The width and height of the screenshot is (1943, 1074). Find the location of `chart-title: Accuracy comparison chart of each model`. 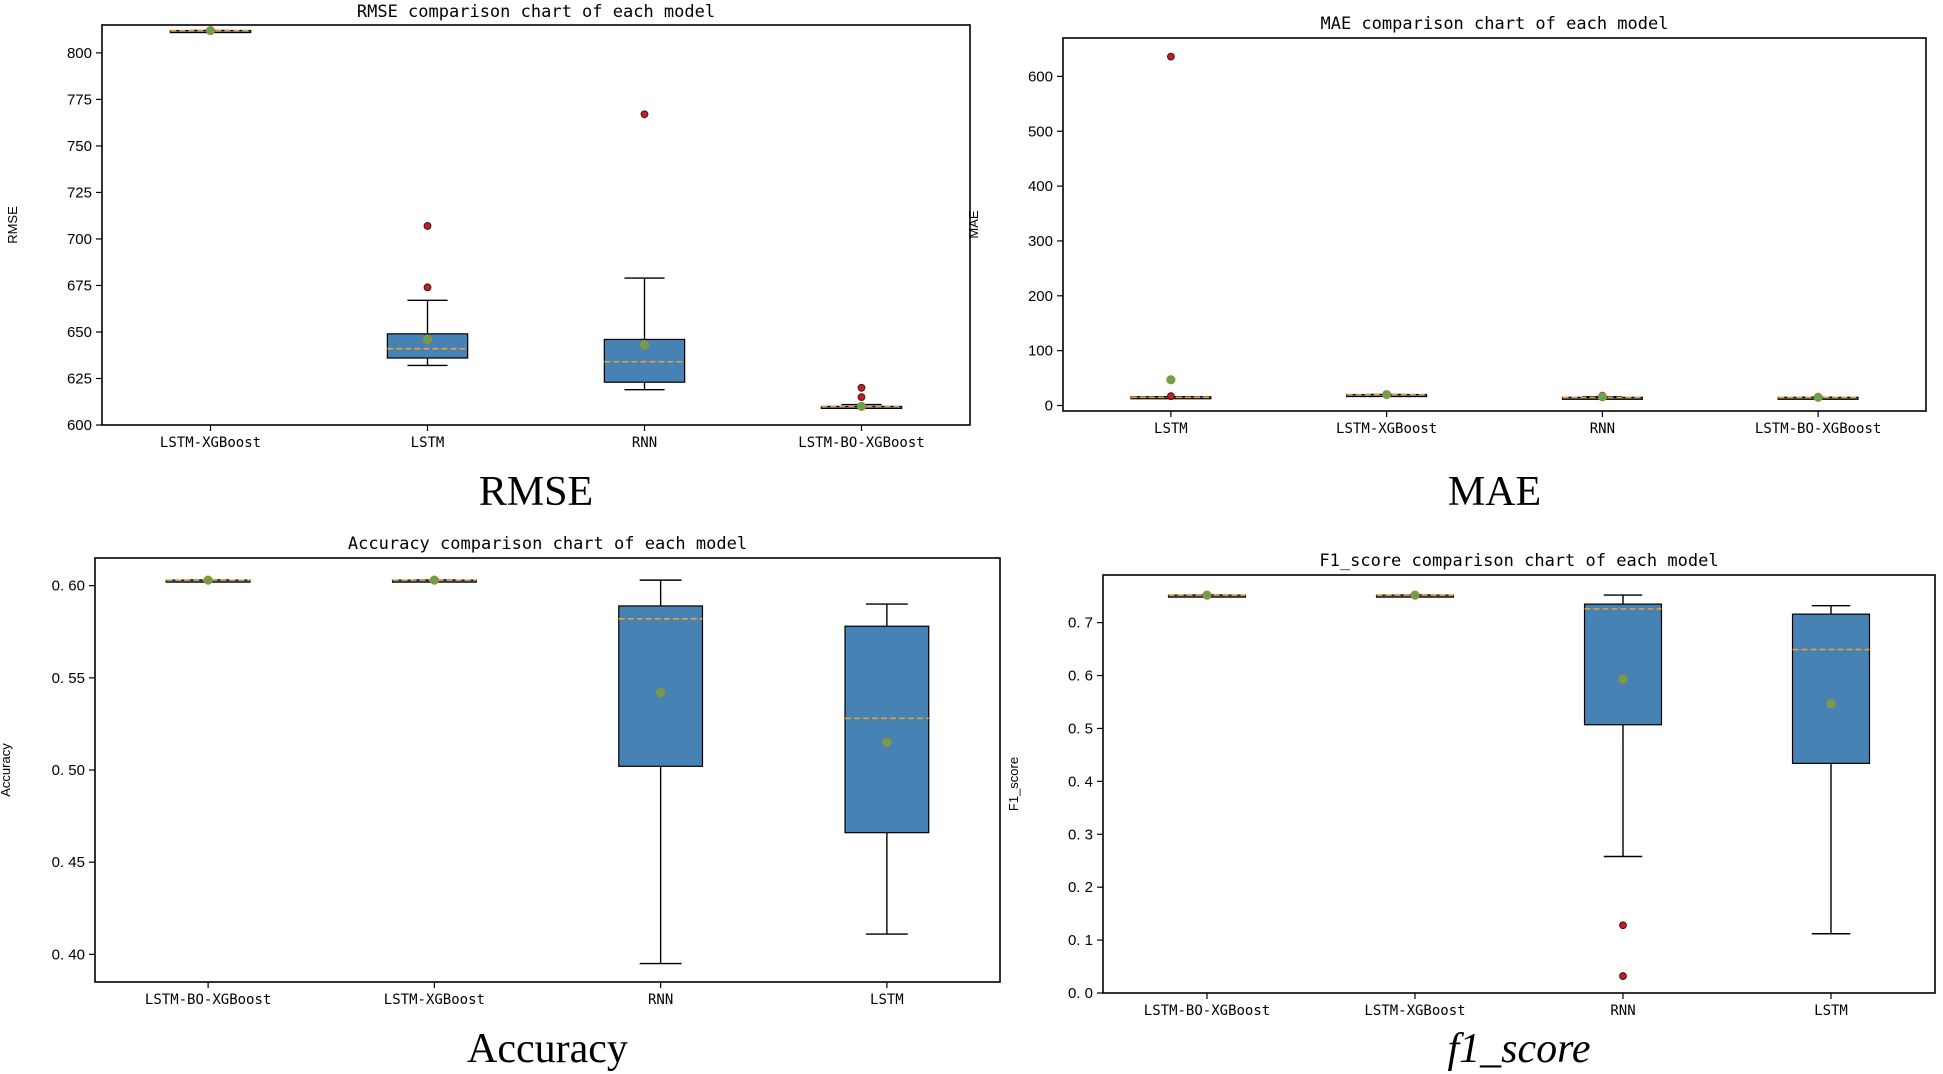

chart-title: Accuracy comparison chart of each model is located at coordinates (547, 544).